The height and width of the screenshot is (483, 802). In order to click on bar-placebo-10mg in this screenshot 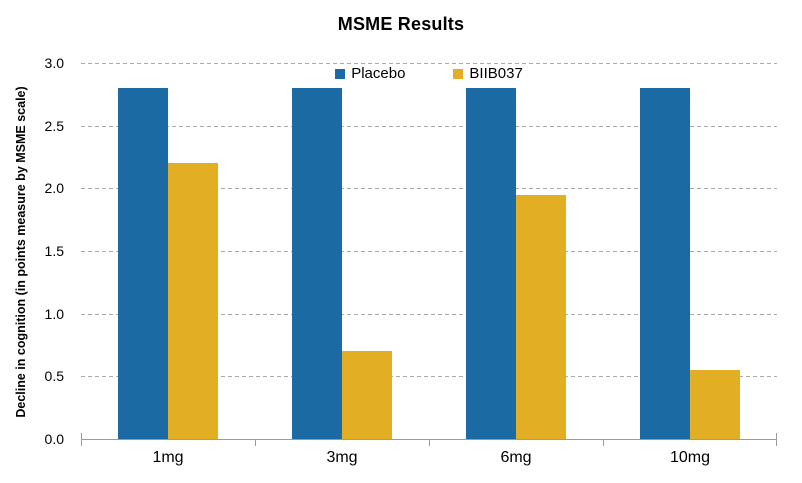, I will do `click(665, 263)`.